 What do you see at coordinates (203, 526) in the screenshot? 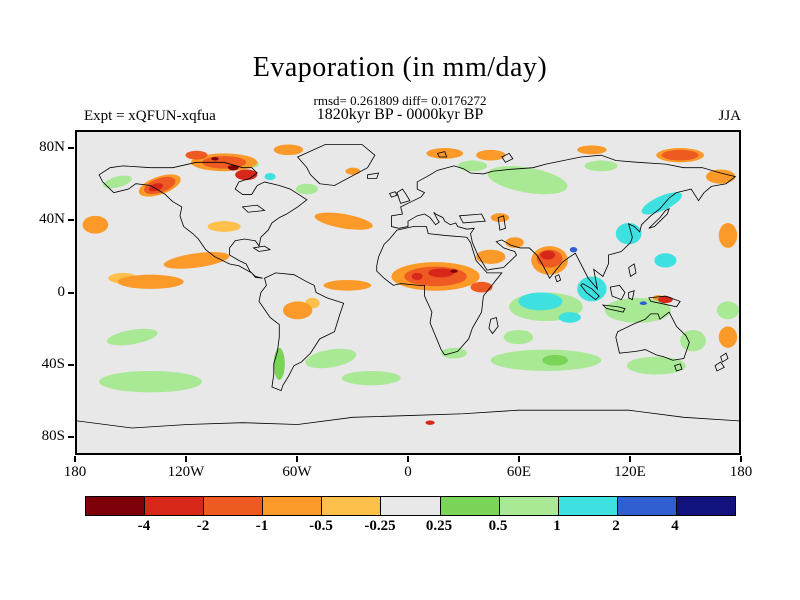
I see `colorbar-level-label: -2` at bounding box center [203, 526].